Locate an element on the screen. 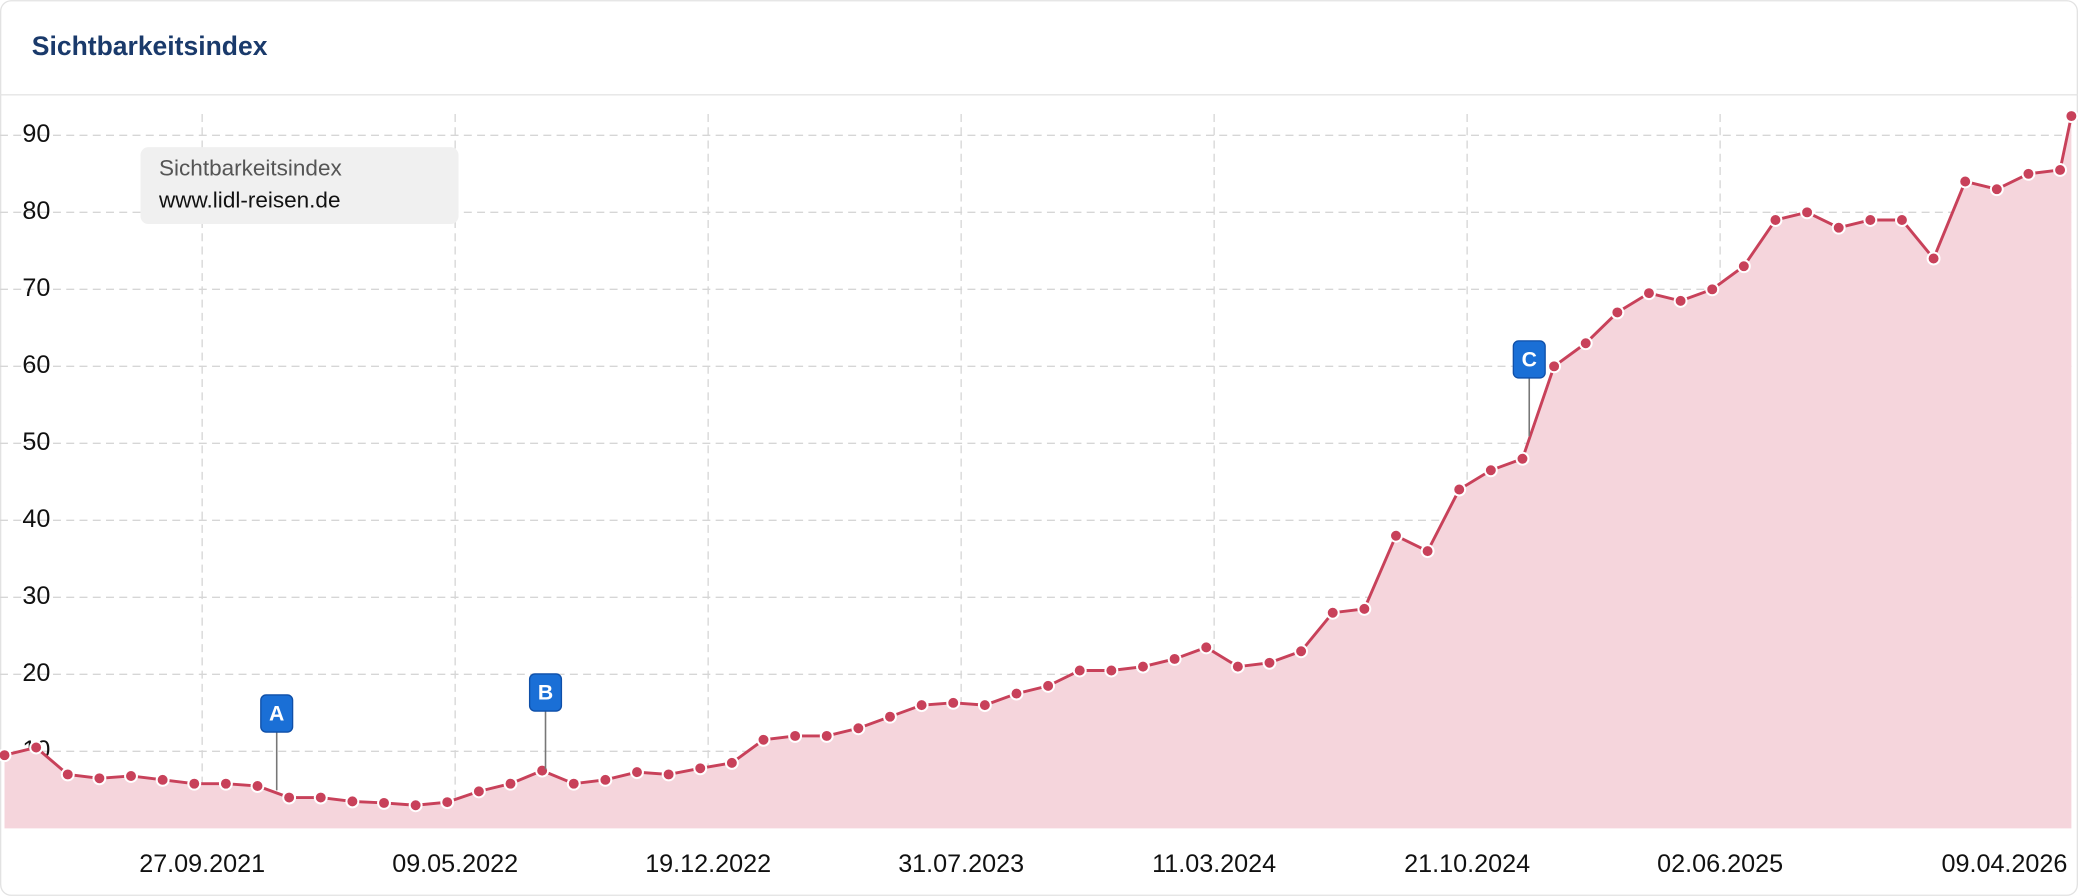  annotation-label: B is located at coordinates (545, 692).